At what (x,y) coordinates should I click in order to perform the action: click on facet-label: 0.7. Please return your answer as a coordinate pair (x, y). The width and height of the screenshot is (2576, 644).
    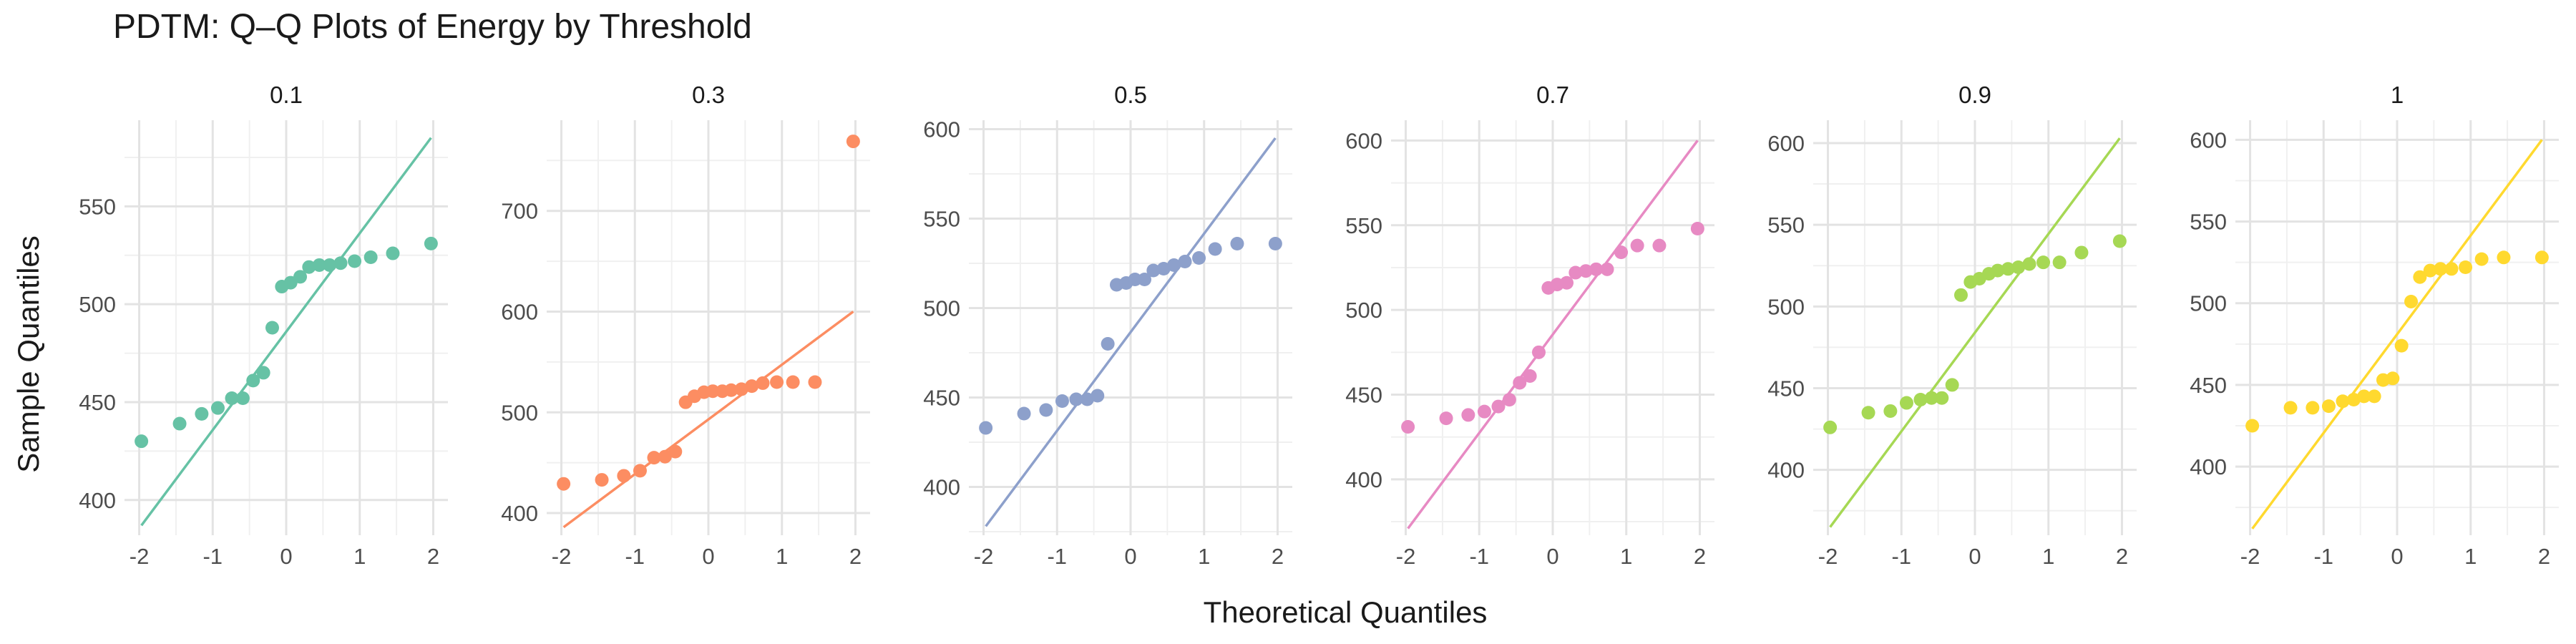
    Looking at the image, I should click on (1552, 95).